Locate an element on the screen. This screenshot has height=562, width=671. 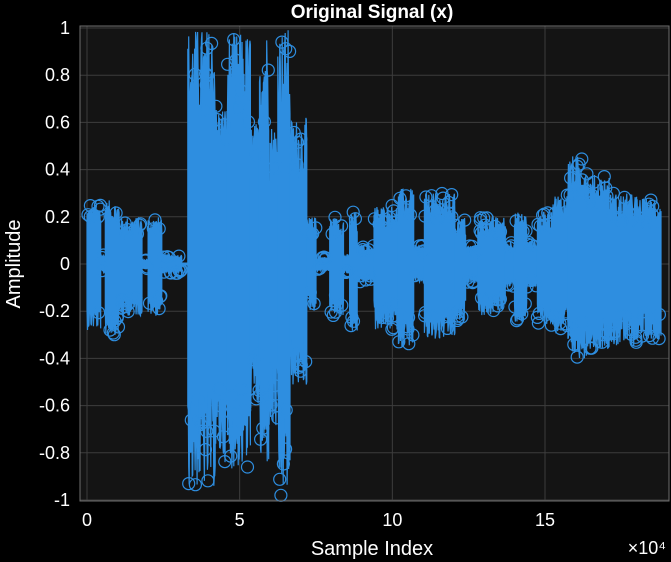
y-tick-label: 0.2 is located at coordinates (57, 217).